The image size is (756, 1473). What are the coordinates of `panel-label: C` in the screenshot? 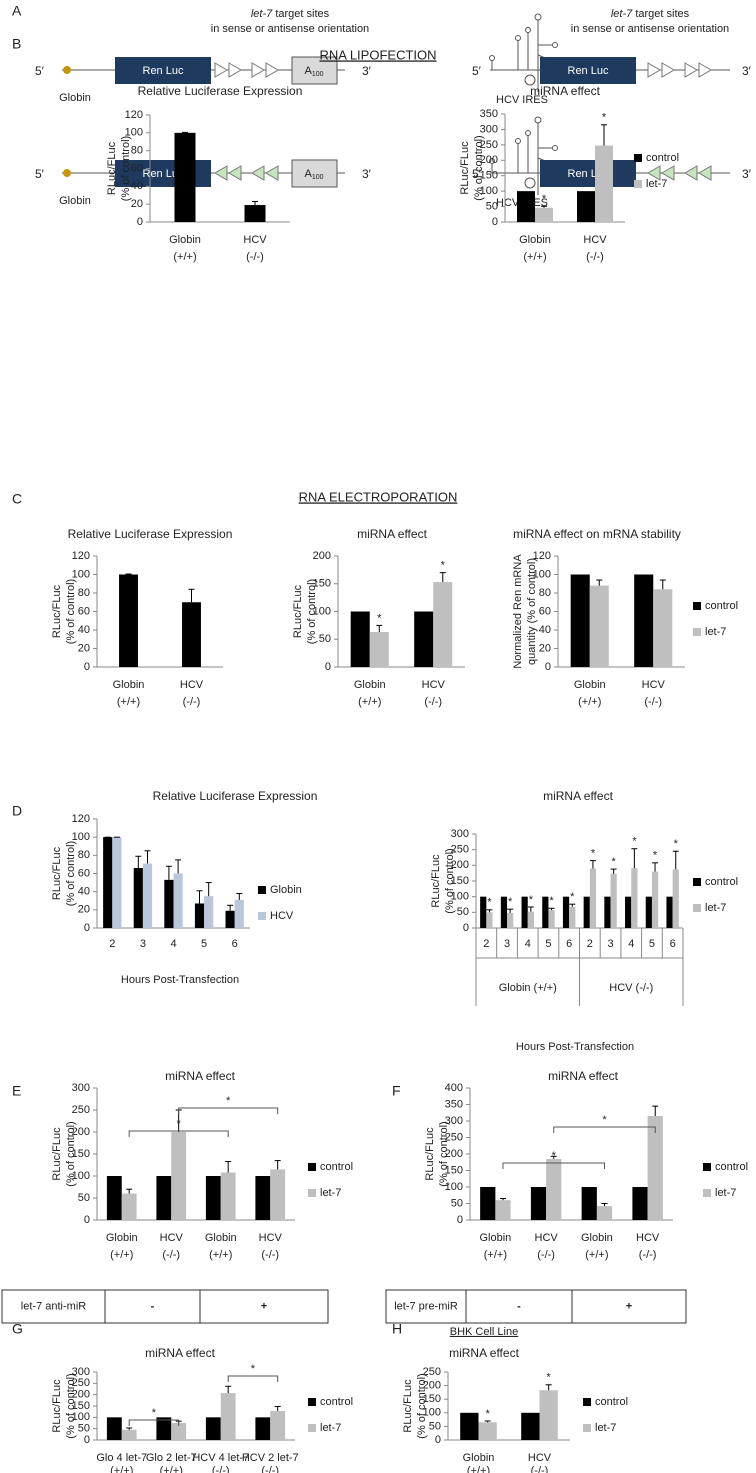 It's located at (17, 499).